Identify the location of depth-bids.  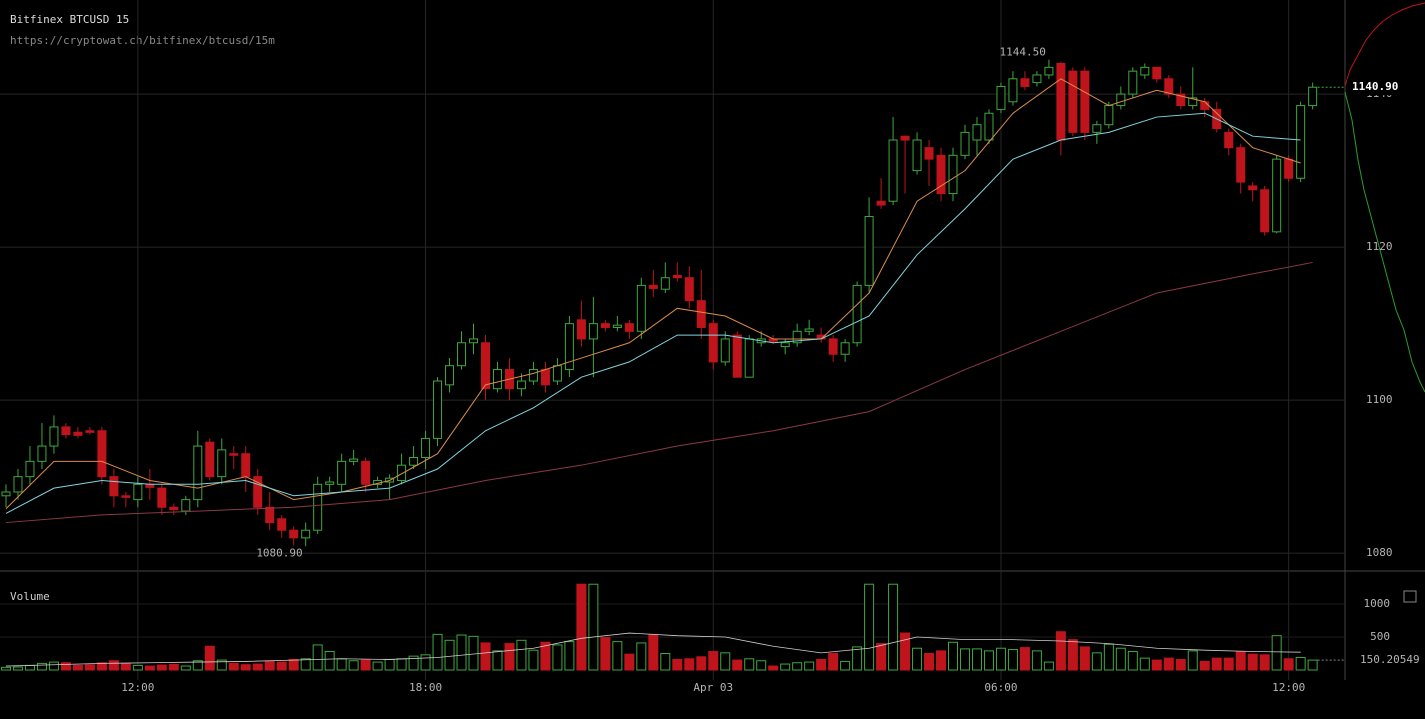
(1384, 242).